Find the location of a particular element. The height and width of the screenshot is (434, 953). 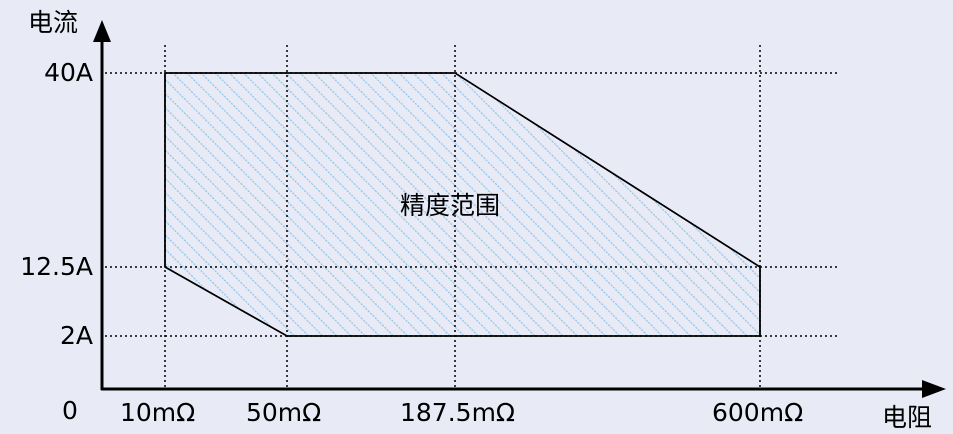

x-axis-arrow-icon is located at coordinates (934, 389).